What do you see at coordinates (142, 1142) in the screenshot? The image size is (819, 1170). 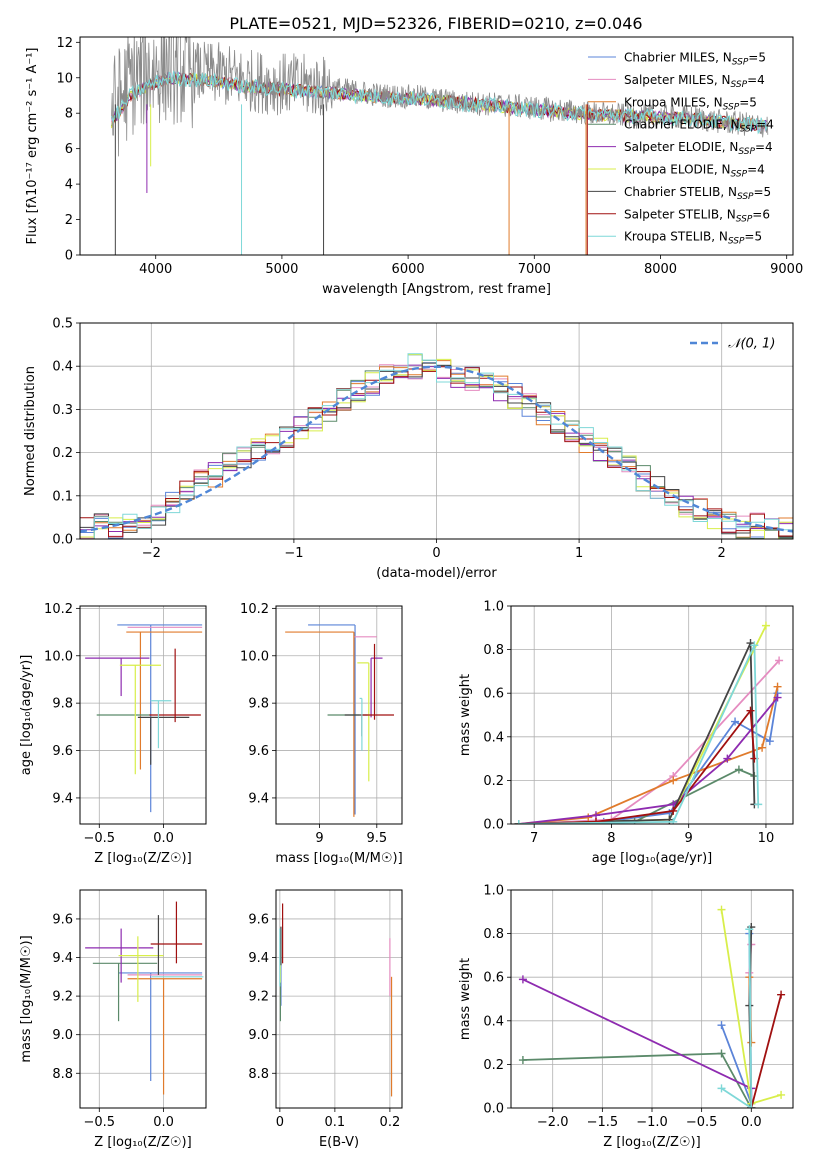 I see `x-axis-label: Z [log₁₀(Z/Z☉)]` at bounding box center [142, 1142].